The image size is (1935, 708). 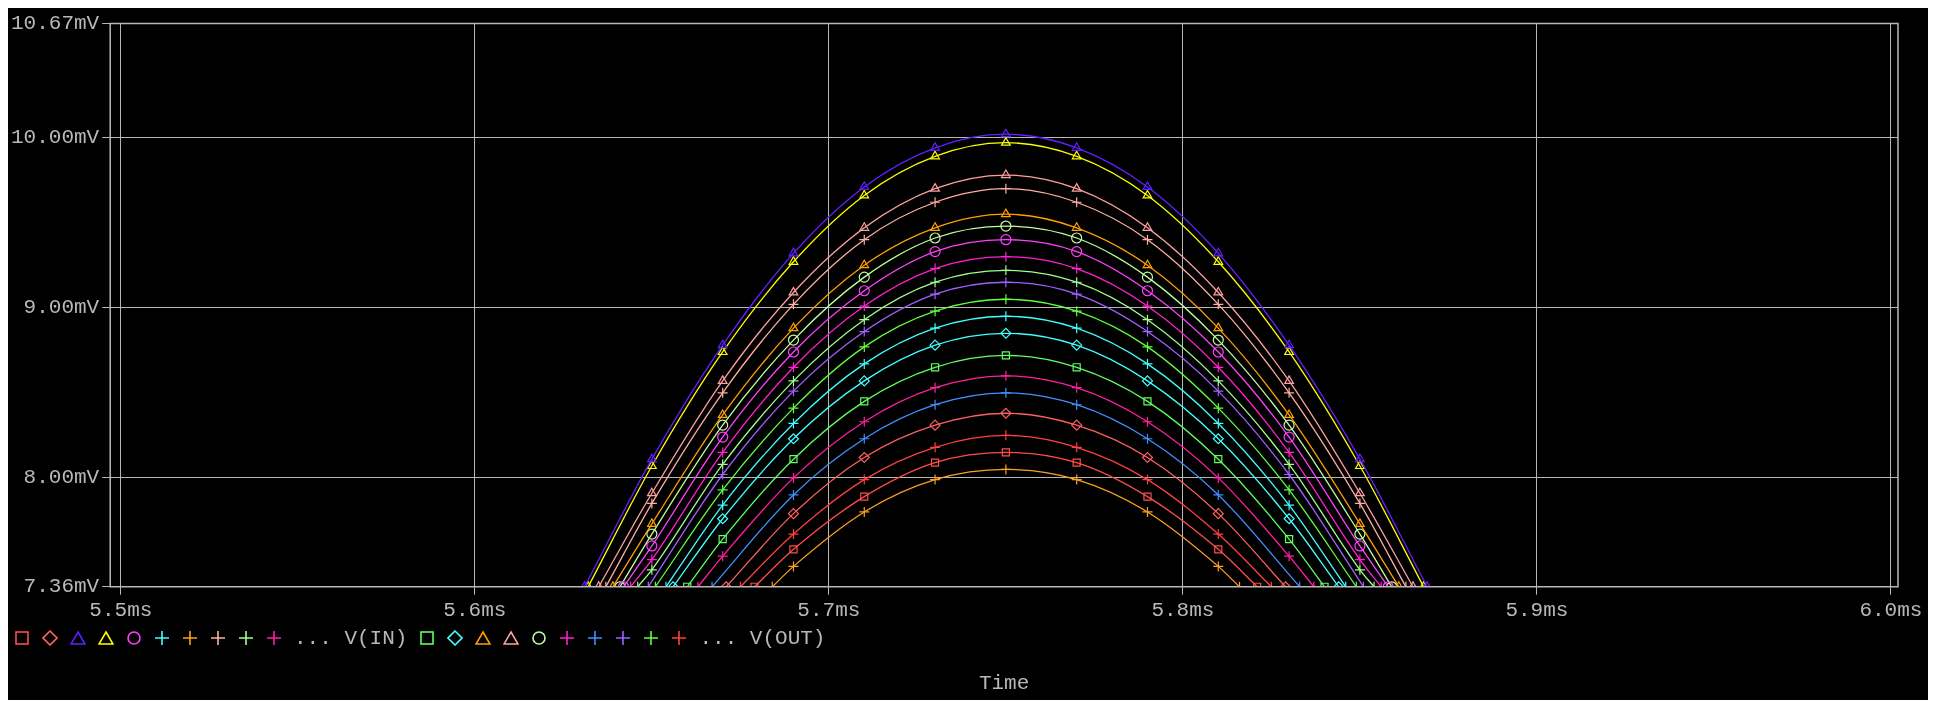 What do you see at coordinates (1183, 610) in the screenshot?
I see `x-tick-label: 5.8ms` at bounding box center [1183, 610].